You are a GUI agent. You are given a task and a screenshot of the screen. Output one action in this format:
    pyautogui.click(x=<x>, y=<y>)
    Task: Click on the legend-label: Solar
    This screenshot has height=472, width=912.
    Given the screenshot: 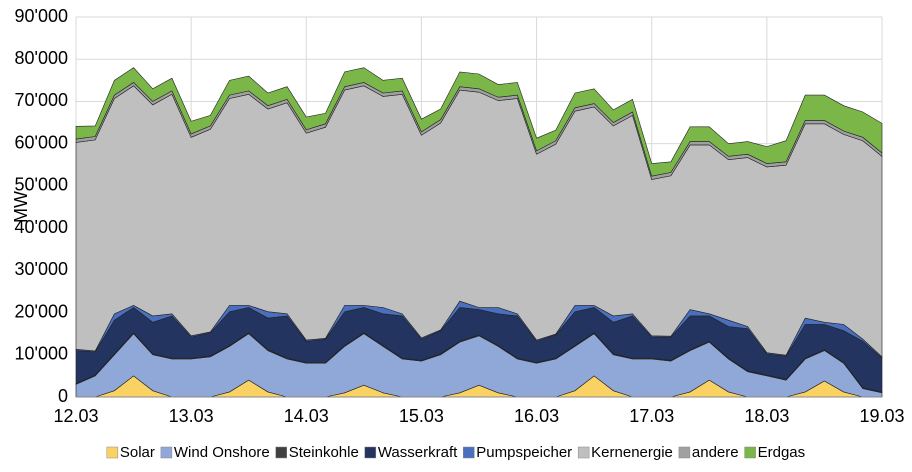 What is the action you would take?
    pyautogui.click(x=137, y=452)
    